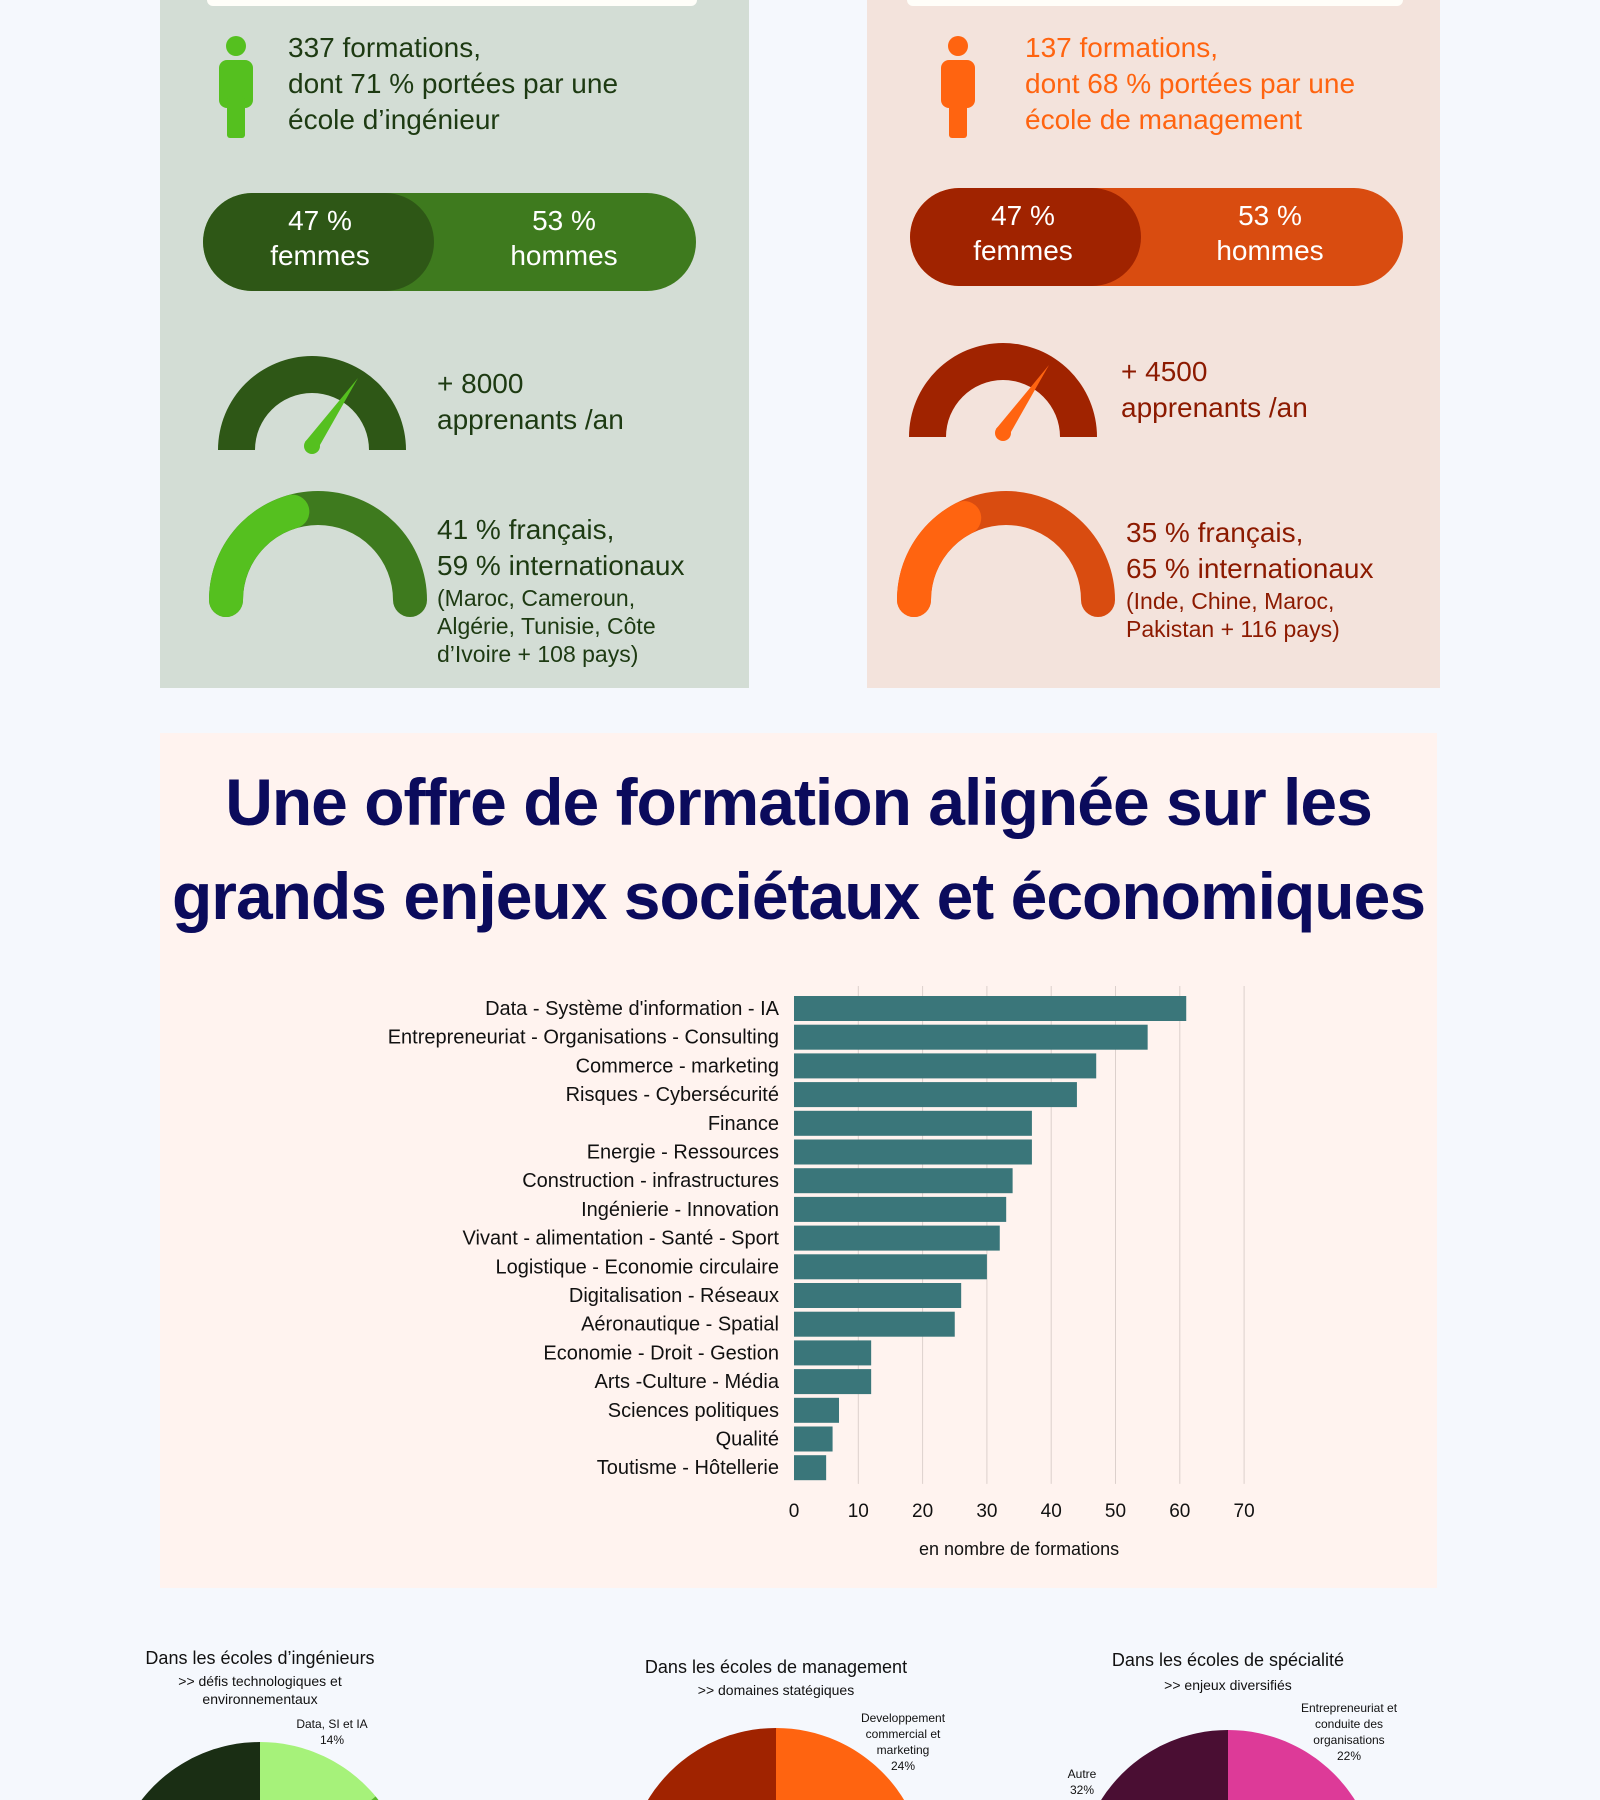 The width and height of the screenshot is (1600, 1800). I want to click on text-line: 137 formations,, so click(1121, 47).